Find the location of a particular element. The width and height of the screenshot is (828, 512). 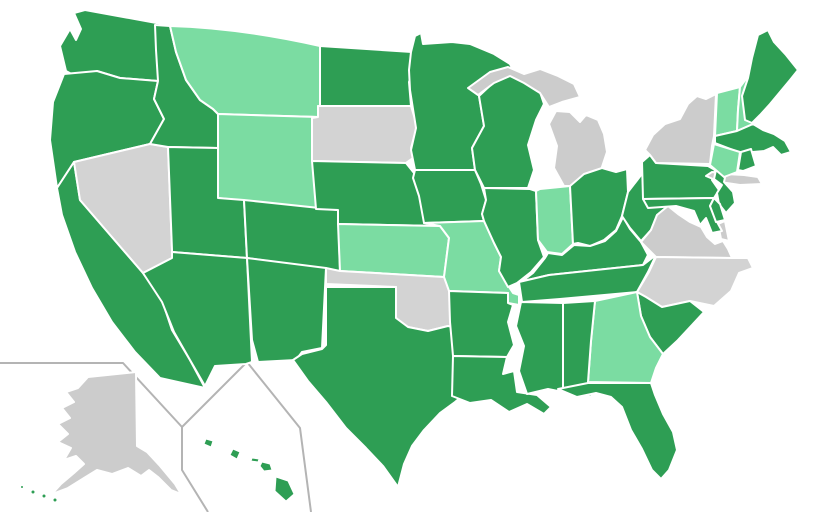

hawaii-inset-border is located at coordinates (246, 436).